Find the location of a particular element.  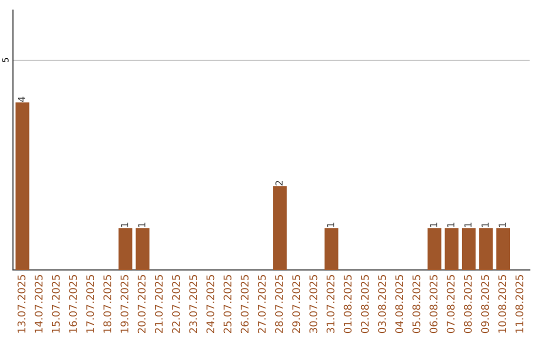

x-tick-label: 14.07.2025 is located at coordinates (38, 304).